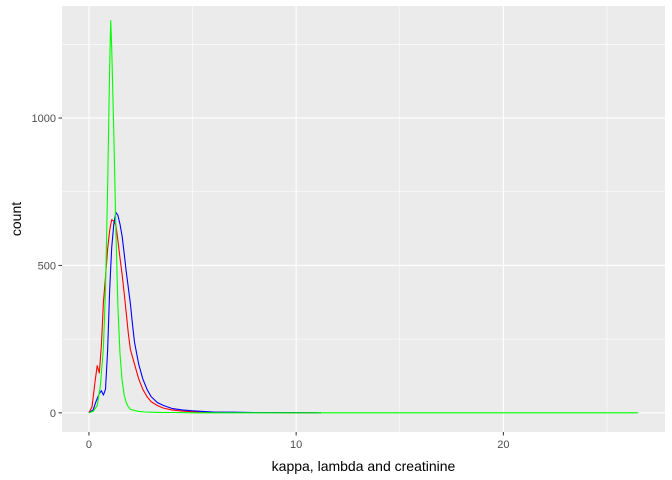 The width and height of the screenshot is (672, 480). I want to click on x-tick-label: 10, so click(296, 445).